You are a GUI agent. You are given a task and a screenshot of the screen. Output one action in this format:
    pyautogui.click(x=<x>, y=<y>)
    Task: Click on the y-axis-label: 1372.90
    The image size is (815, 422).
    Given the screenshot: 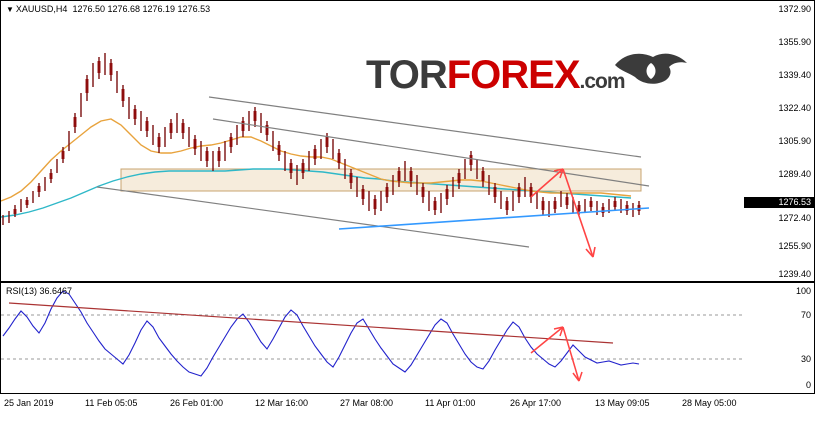 What is the action you would take?
    pyautogui.click(x=794, y=9)
    